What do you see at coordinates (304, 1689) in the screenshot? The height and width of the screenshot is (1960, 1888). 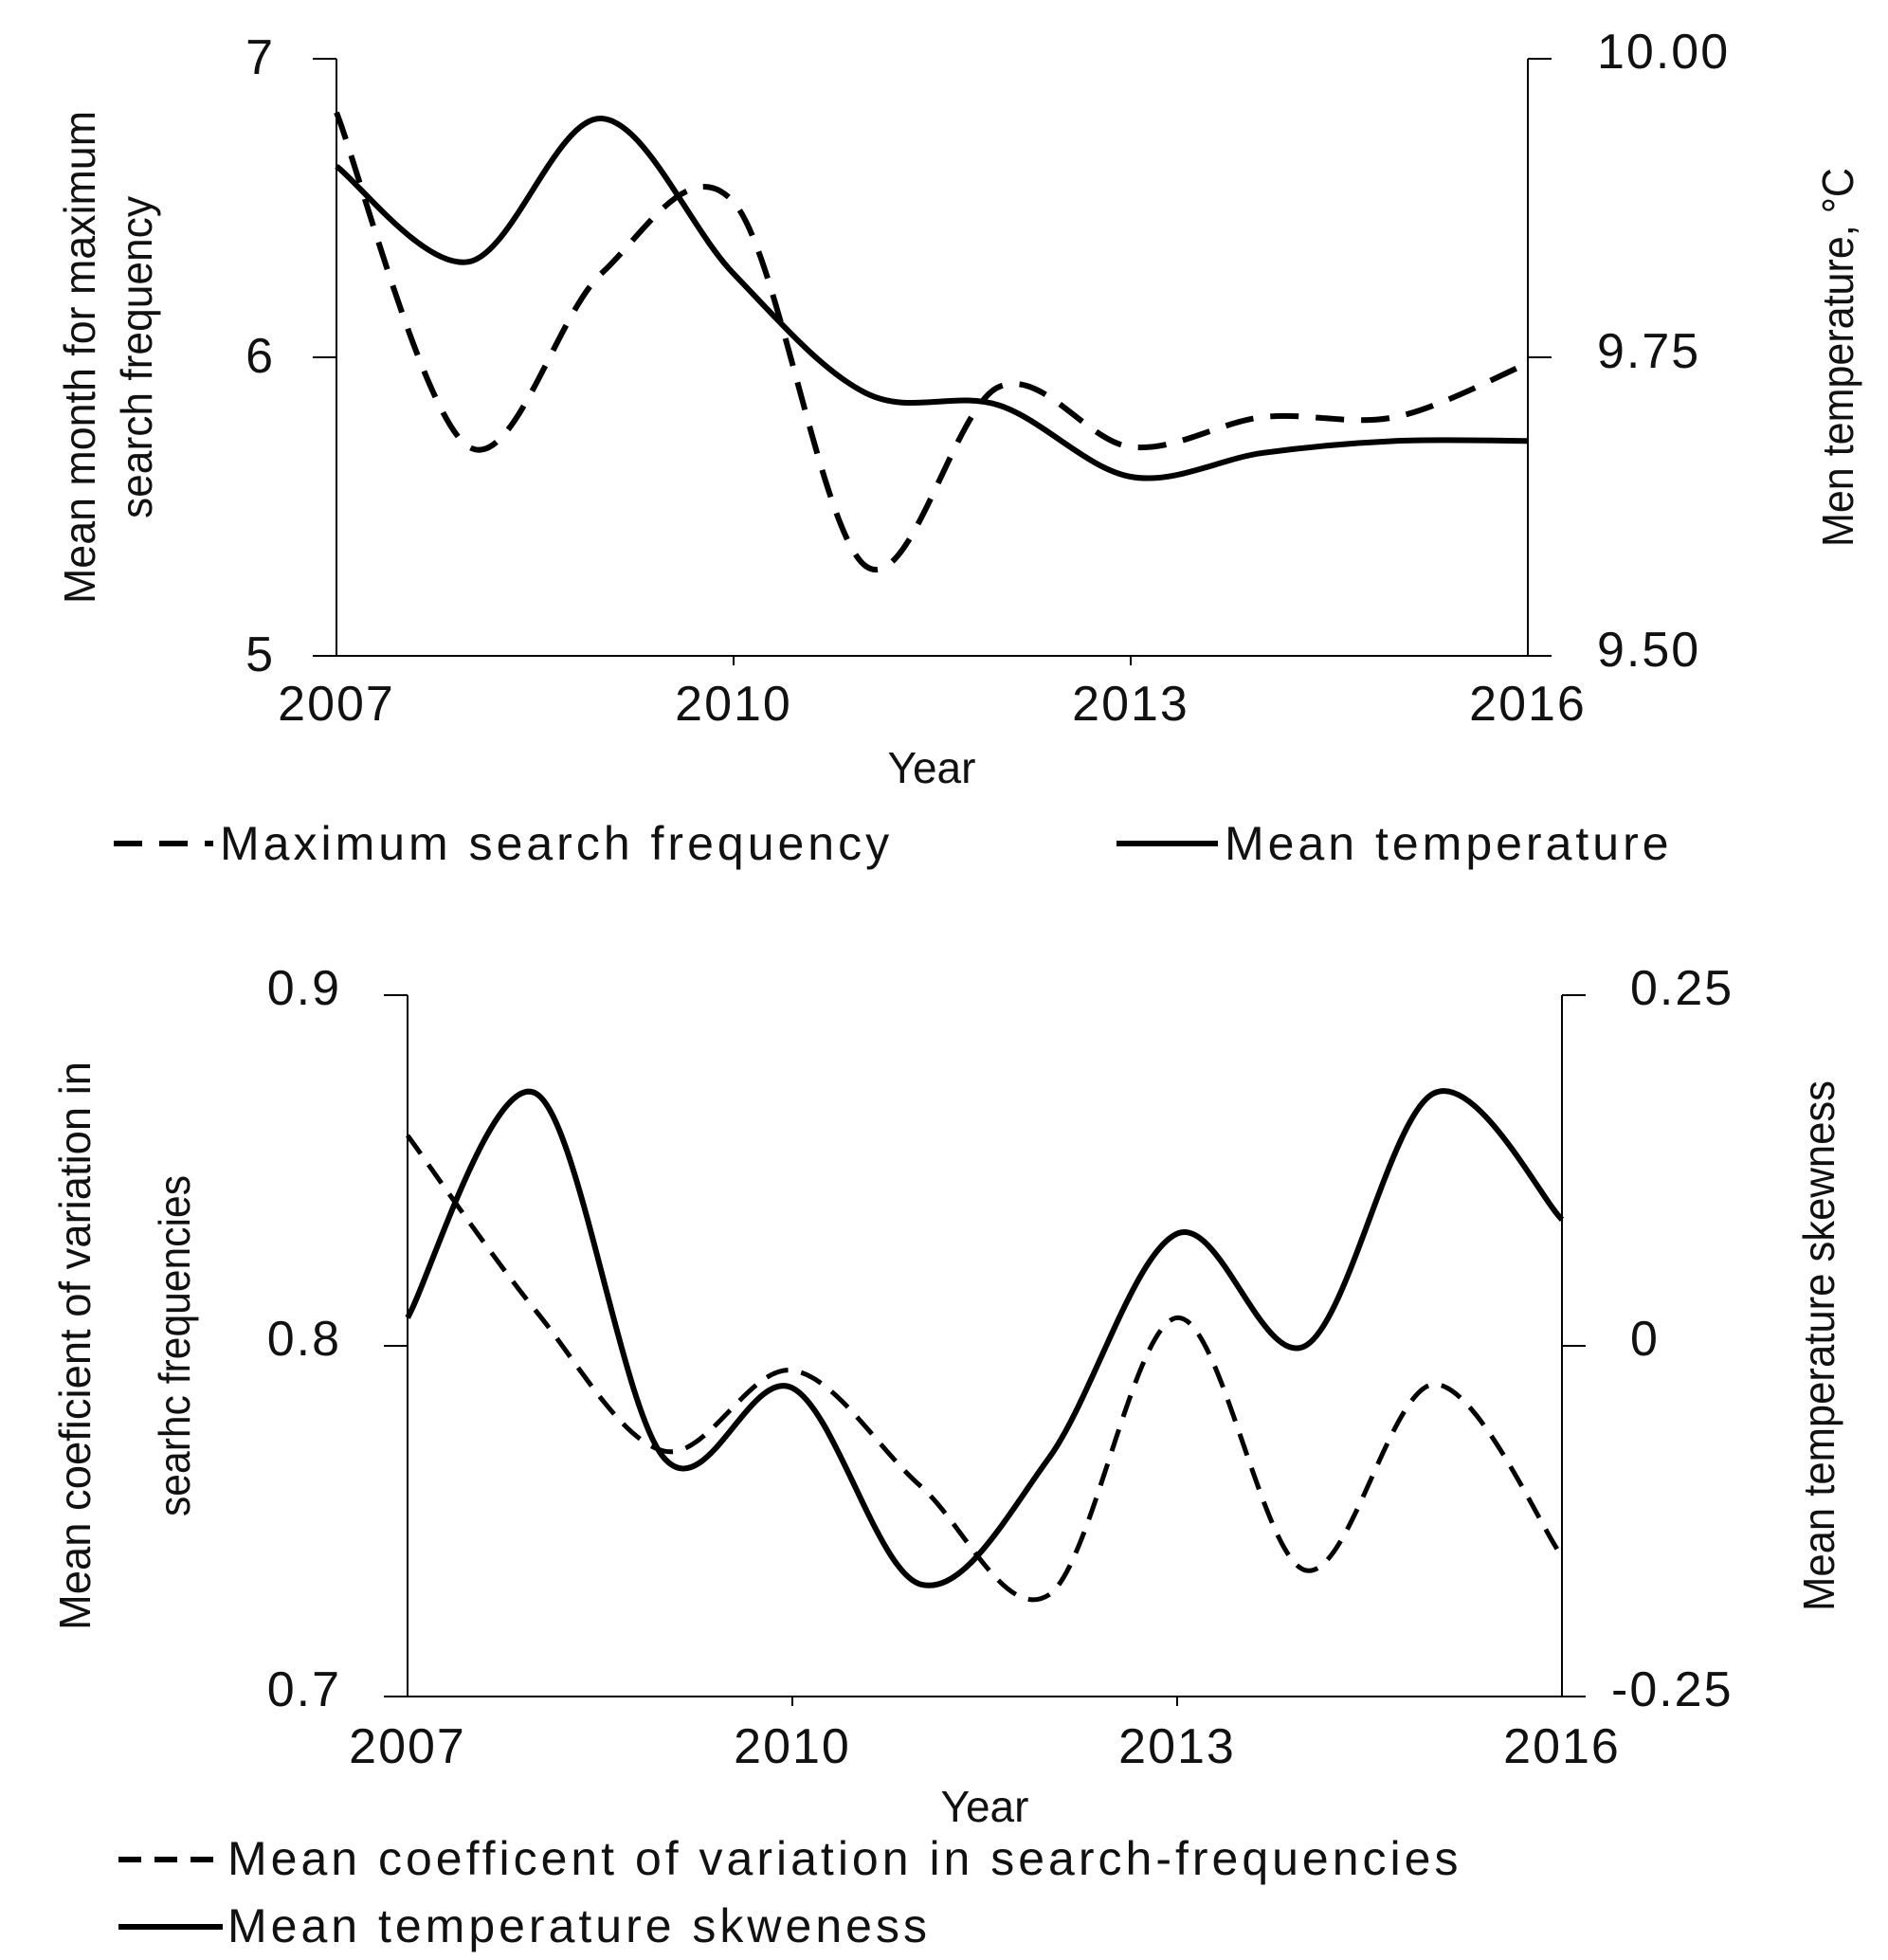 I see `chart-2-y-left-tick-label: 0.7` at bounding box center [304, 1689].